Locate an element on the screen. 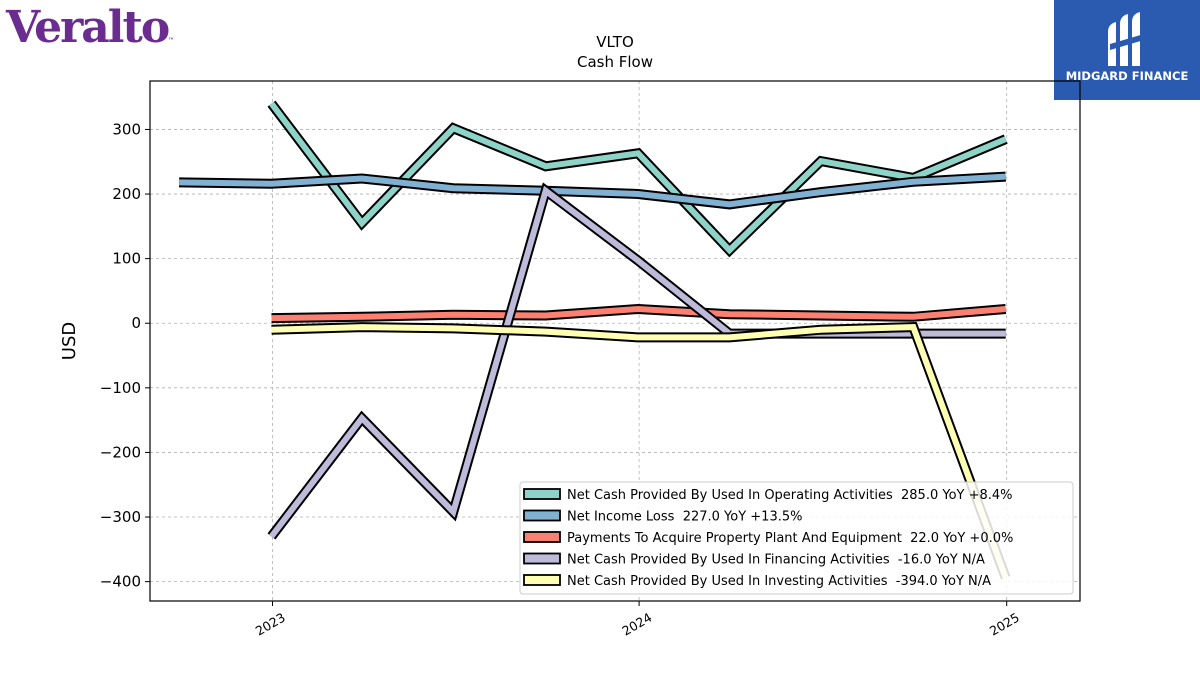 The height and width of the screenshot is (675, 1200). midgard-finance-logo: MIDGARD FINANCE is located at coordinates (1127, 50).